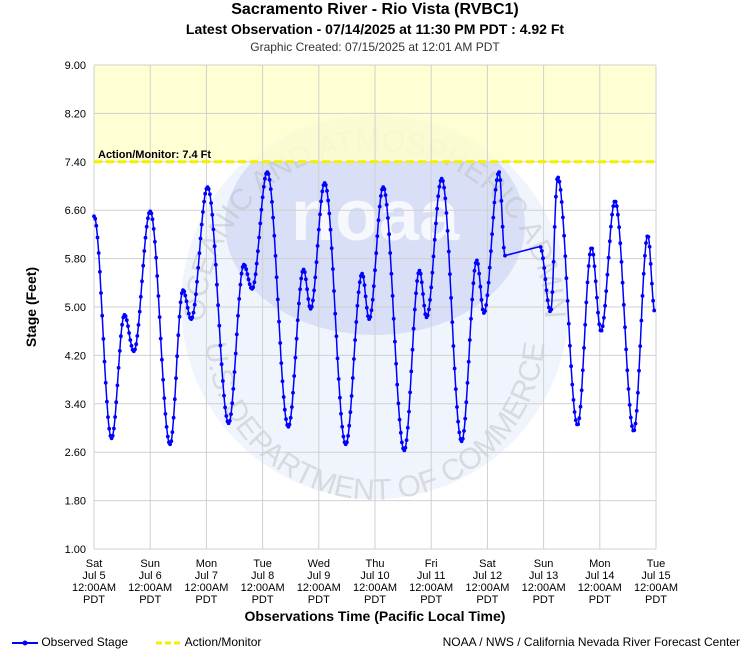  I want to click on x-axis-label: Observations Time (Pacific Local Time), so click(375, 616).